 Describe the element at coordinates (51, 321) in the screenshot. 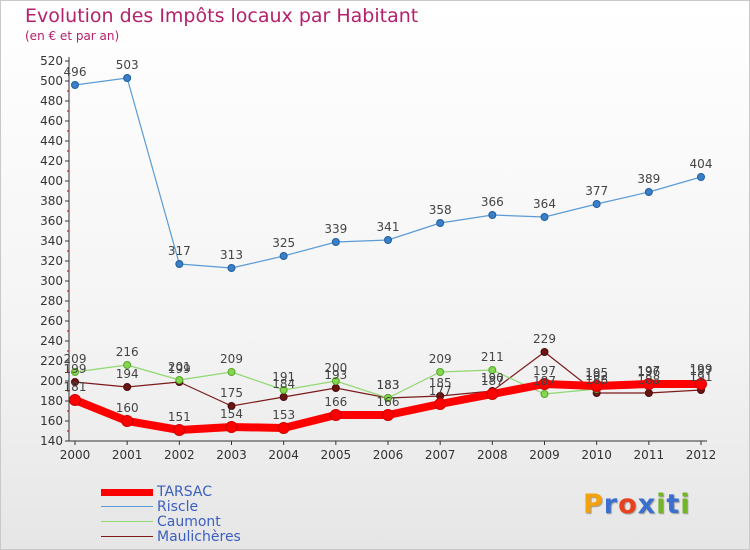

I see `y-tick-label: 260` at that location.